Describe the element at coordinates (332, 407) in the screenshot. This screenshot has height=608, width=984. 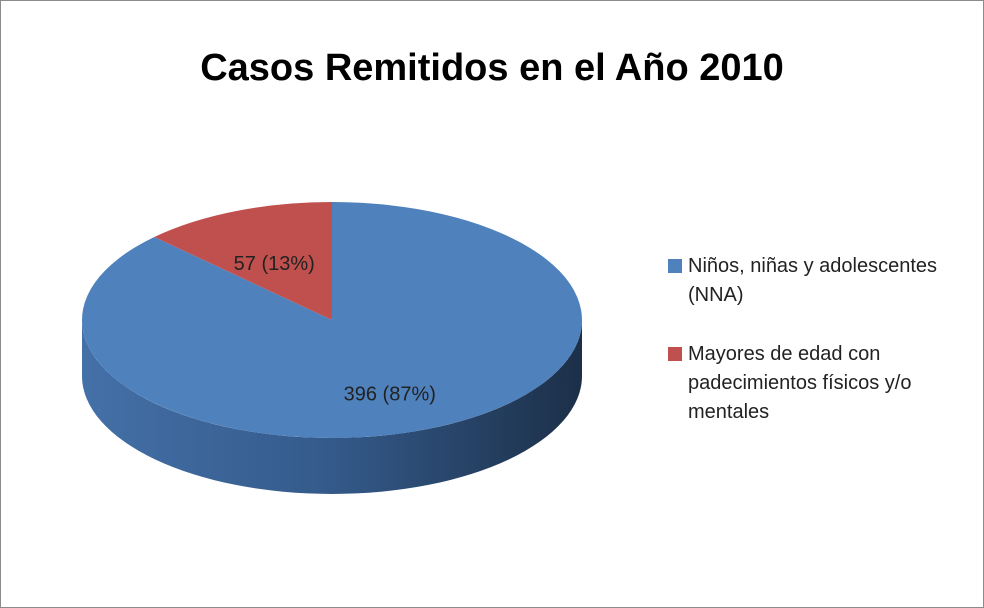
I see `pie-side` at that location.